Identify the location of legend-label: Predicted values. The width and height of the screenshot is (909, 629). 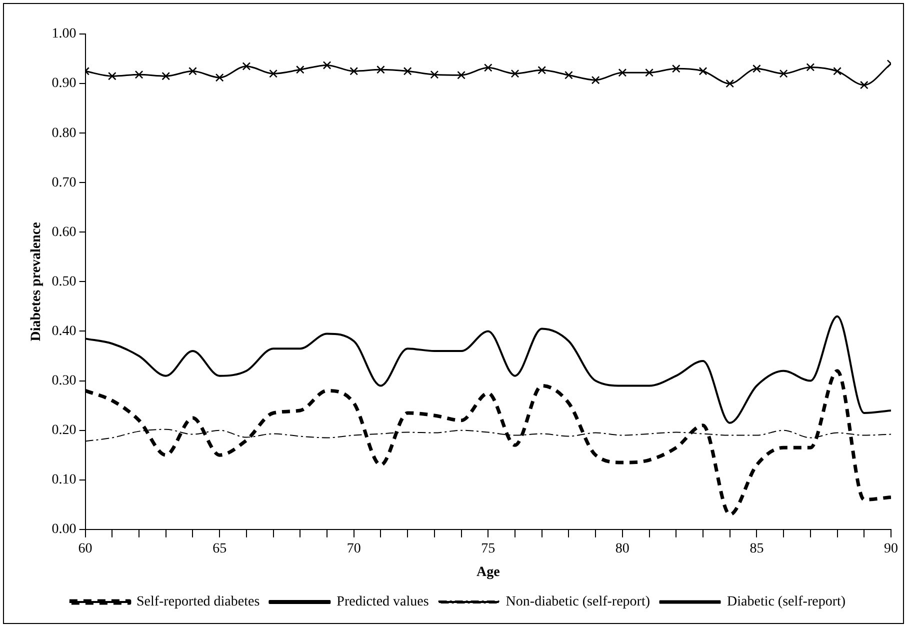
(382, 602).